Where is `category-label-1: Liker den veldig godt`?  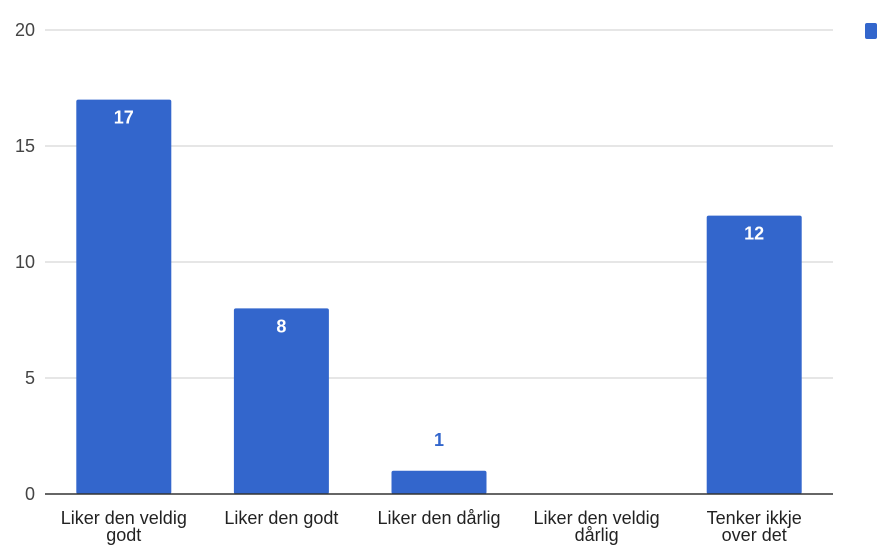 category-label-1: Liker den veldig godt is located at coordinates (124, 526).